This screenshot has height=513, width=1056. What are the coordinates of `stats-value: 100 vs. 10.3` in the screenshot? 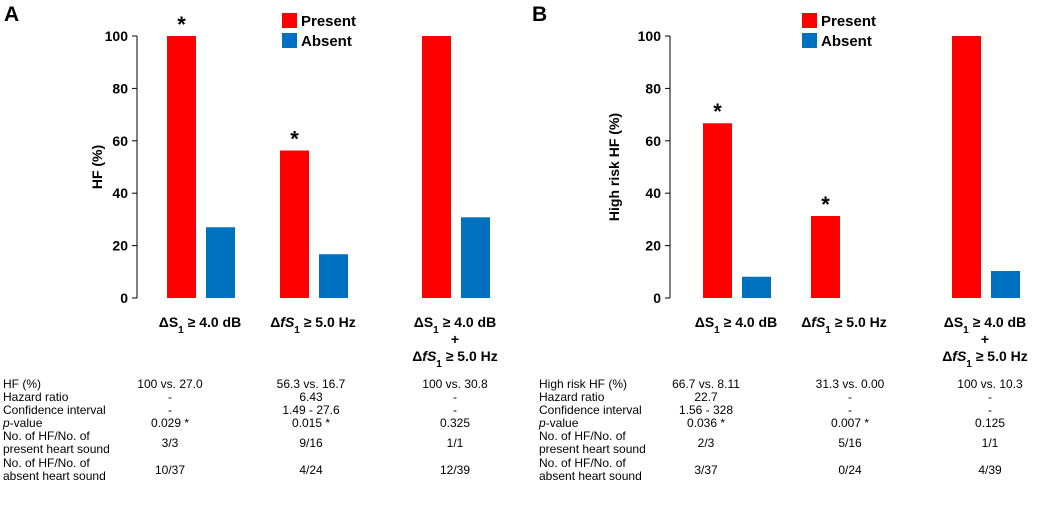 It's located at (990, 384).